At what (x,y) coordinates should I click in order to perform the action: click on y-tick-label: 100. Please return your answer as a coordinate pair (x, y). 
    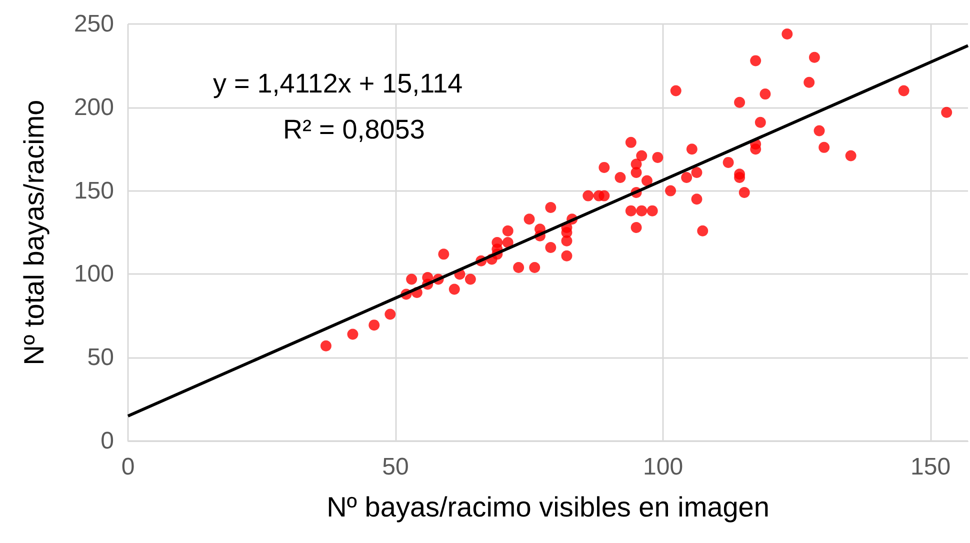
    Looking at the image, I should click on (94, 274).